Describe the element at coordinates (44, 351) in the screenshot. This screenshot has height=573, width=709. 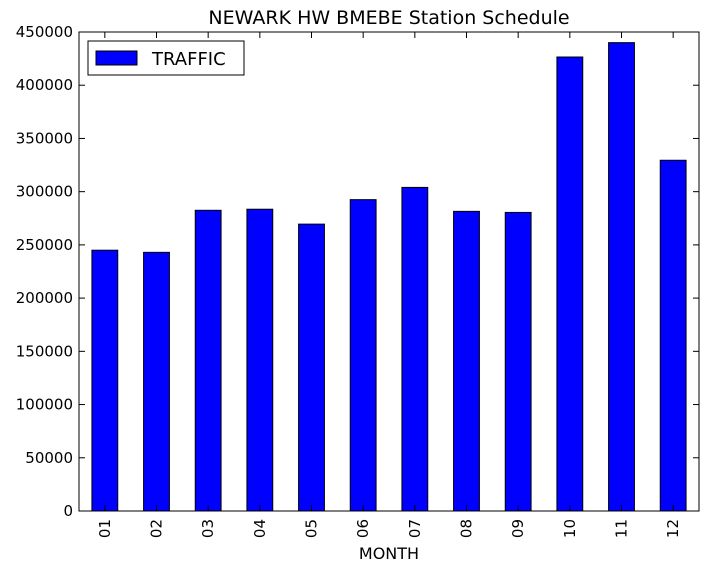
I see `y-tick-label-3: 150000` at that location.